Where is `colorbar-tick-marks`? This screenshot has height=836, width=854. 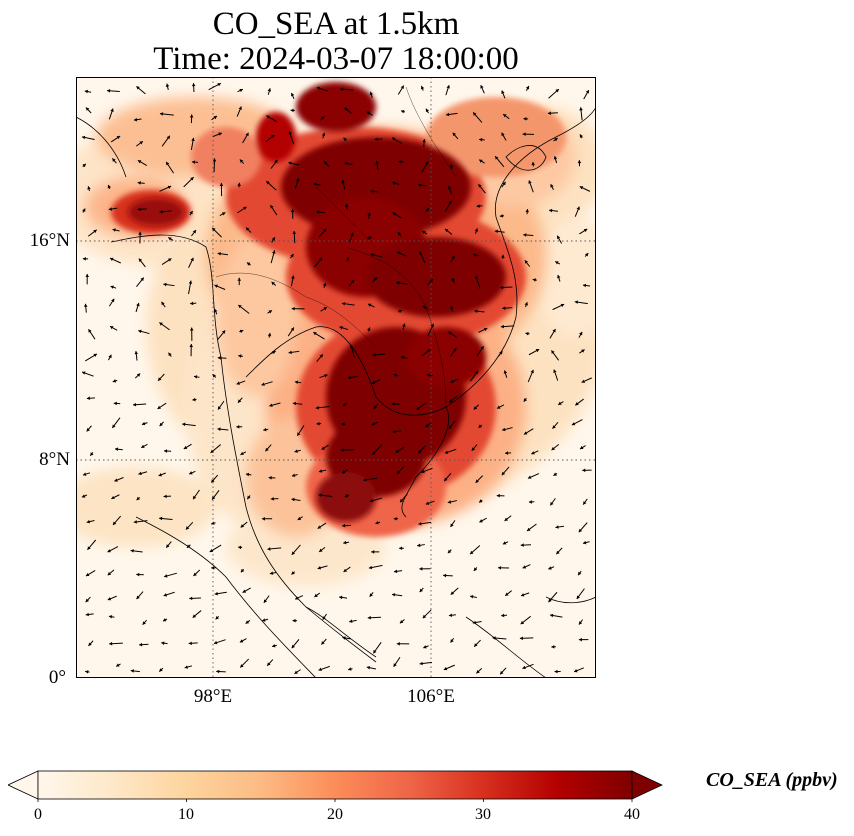 colorbar-tick-marks is located at coordinates (335, 800).